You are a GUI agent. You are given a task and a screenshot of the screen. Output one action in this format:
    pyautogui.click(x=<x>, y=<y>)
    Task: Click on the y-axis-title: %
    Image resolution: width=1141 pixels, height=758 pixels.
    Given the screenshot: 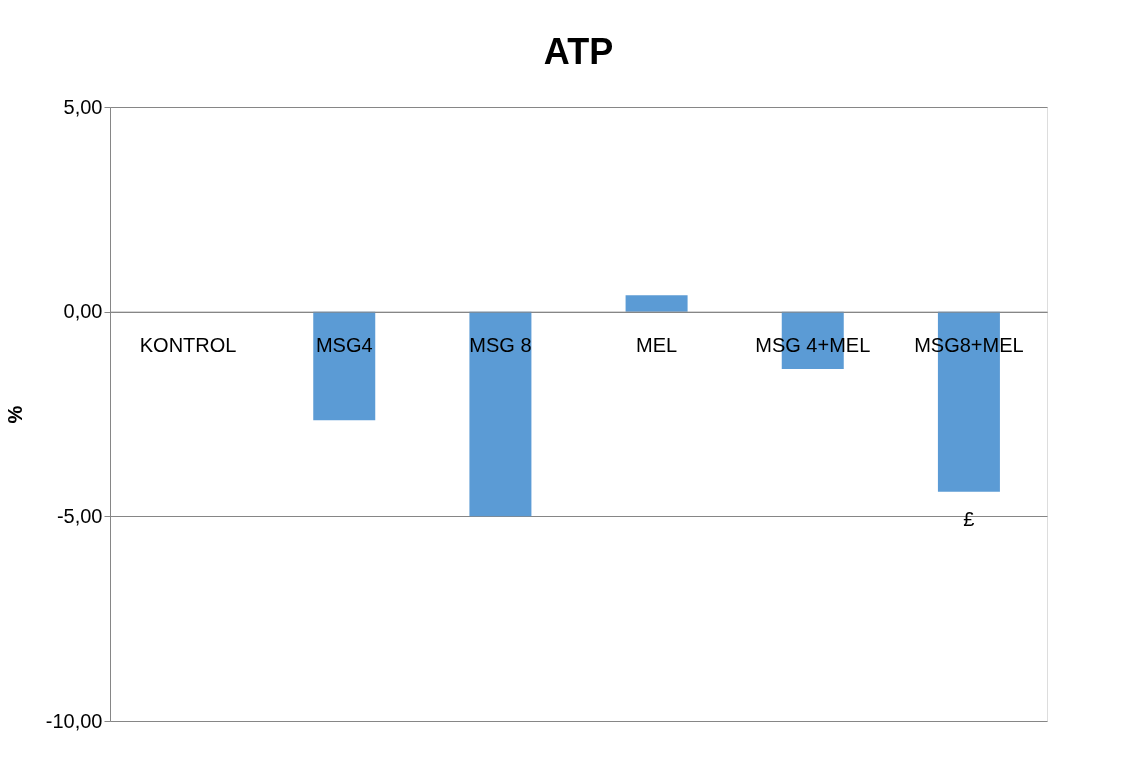 What is the action you would take?
    pyautogui.click(x=14, y=414)
    